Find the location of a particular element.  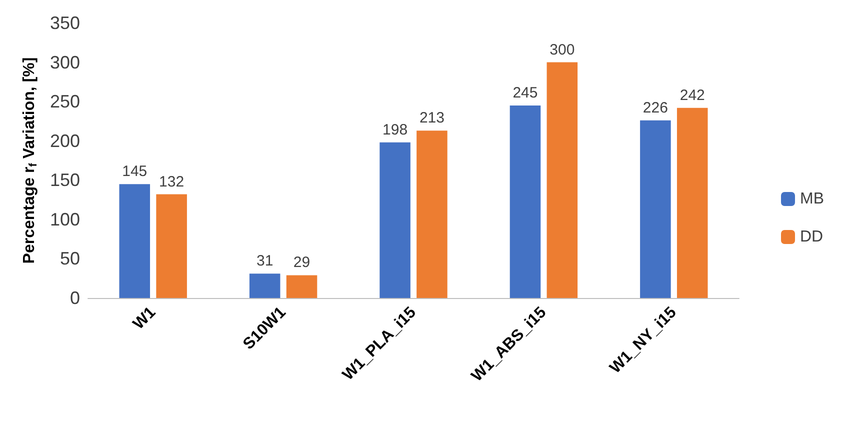

y-tick-label: 300 is located at coordinates (65, 62).